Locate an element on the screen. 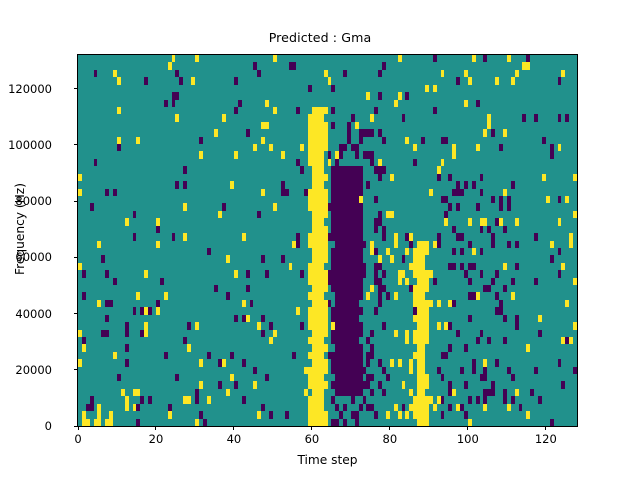 The height and width of the screenshot is (480, 640). y-tick-label: 20000 is located at coordinates (33, 369).